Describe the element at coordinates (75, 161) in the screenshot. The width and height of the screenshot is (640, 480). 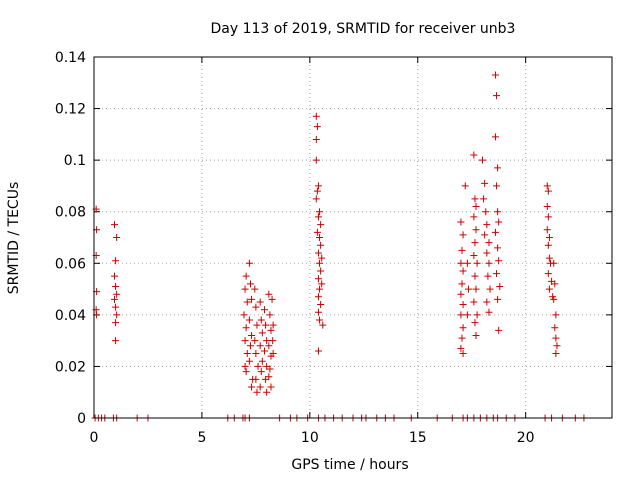
I see `y-tick-label: 0.1` at that location.